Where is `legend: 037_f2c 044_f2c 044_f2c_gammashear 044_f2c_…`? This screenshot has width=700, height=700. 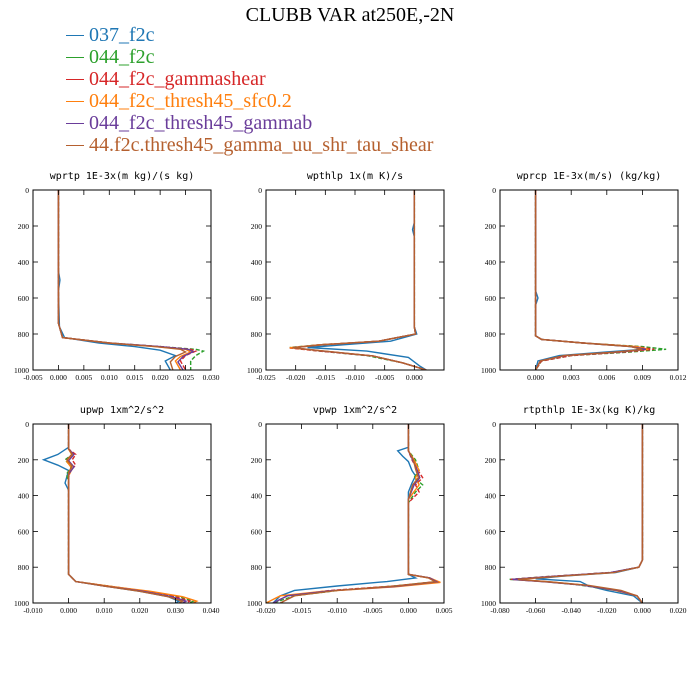 legend: 037_f2c 044_f2c 044_f2c_gammashear 044_f2c_… is located at coordinates (249, 90).